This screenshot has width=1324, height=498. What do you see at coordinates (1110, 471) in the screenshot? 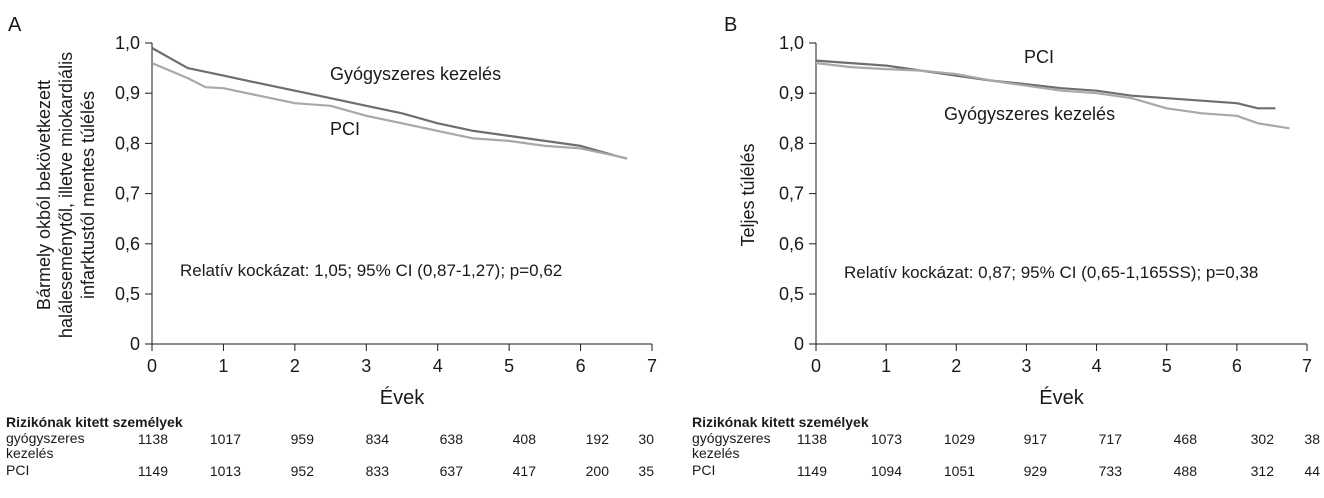
I see `risk-value: 733` at bounding box center [1110, 471].